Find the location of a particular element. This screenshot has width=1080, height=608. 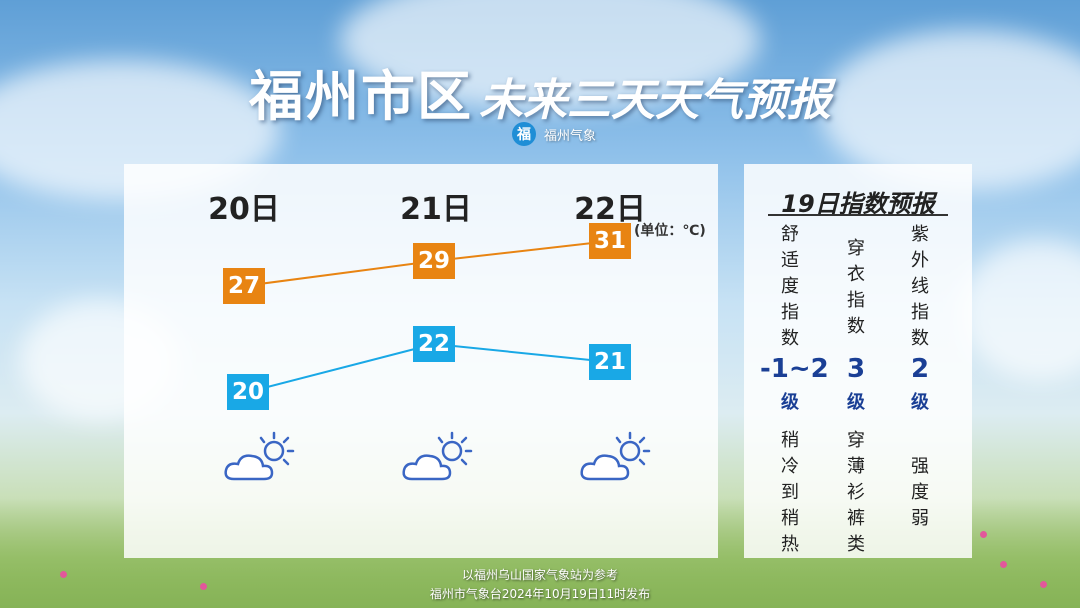

low-temp-box: 21 is located at coordinates (610, 362).